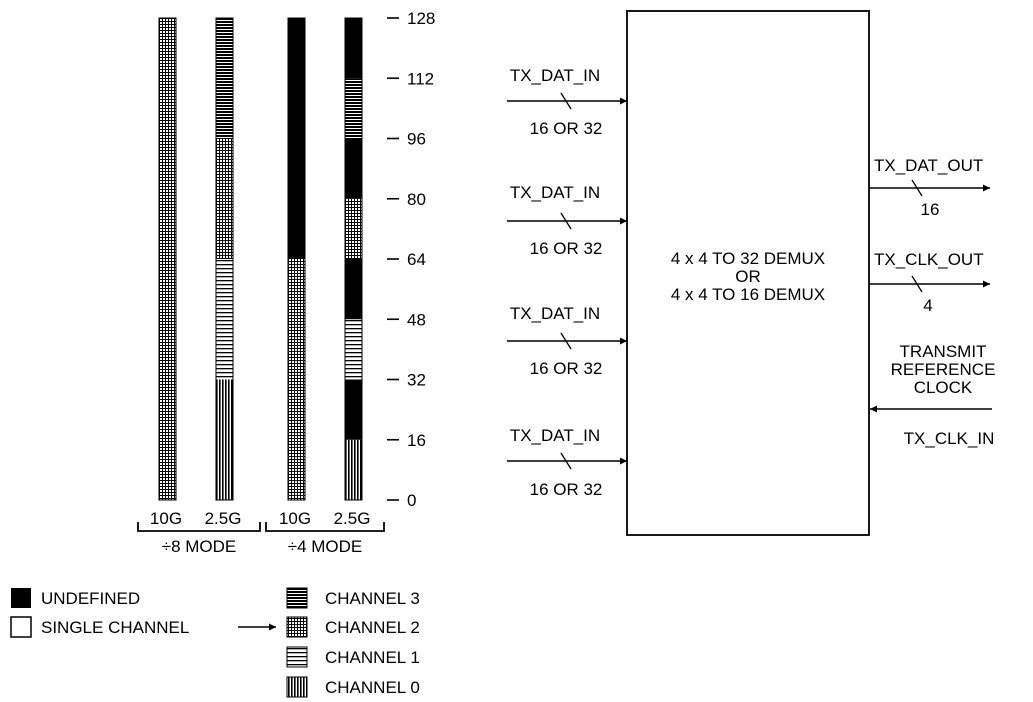 The height and width of the screenshot is (702, 1033). Describe the element at coordinates (352, 518) in the screenshot. I see `bar-label-2-5g-div4: 2.5G` at that location.